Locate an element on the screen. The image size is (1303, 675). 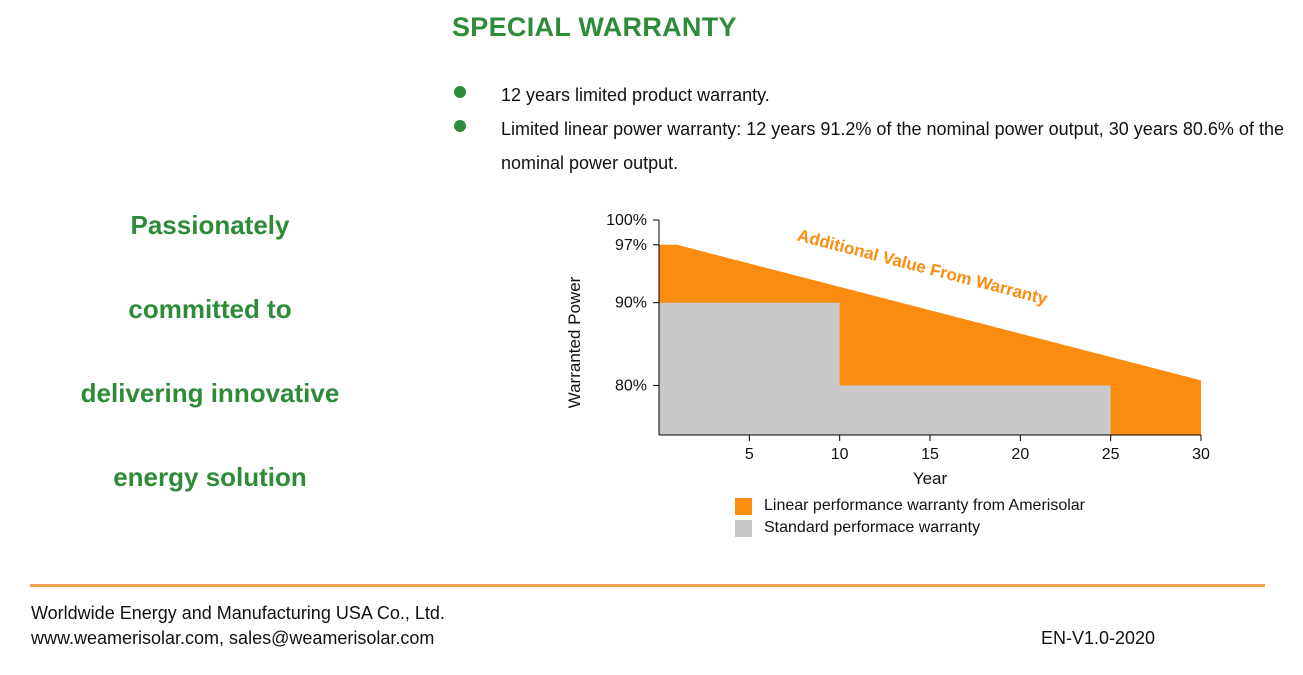
bullet-text: 12 years limited product warranty. is located at coordinates (635, 95).